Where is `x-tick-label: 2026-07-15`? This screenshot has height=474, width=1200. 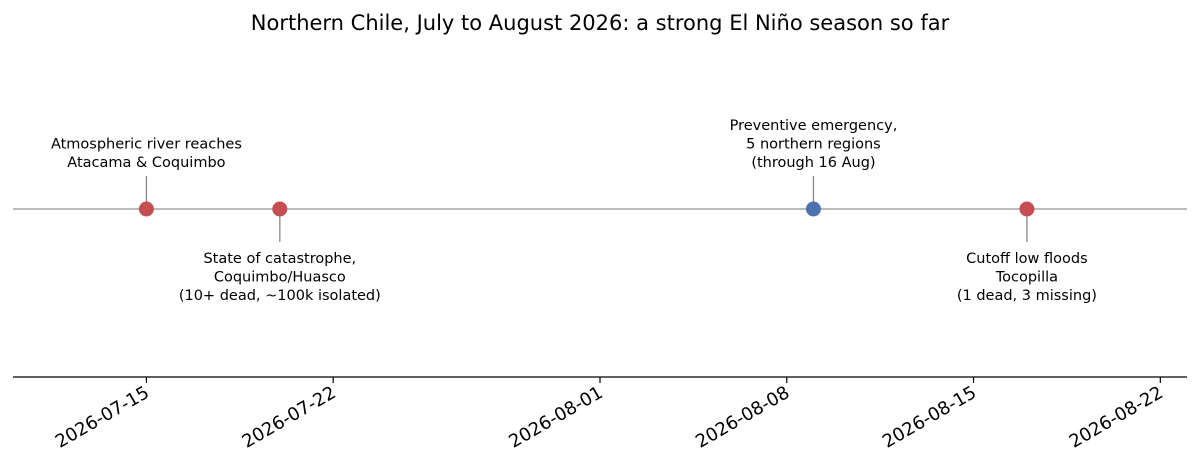 x-tick-label: 2026-07-15 is located at coordinates (102, 417).